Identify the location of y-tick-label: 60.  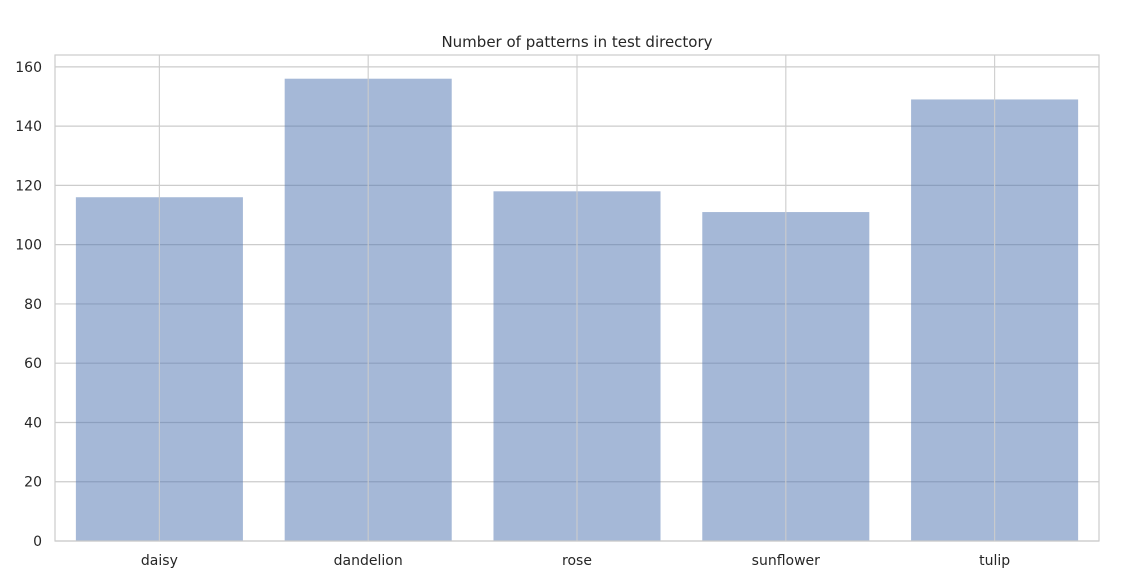
(33, 364).